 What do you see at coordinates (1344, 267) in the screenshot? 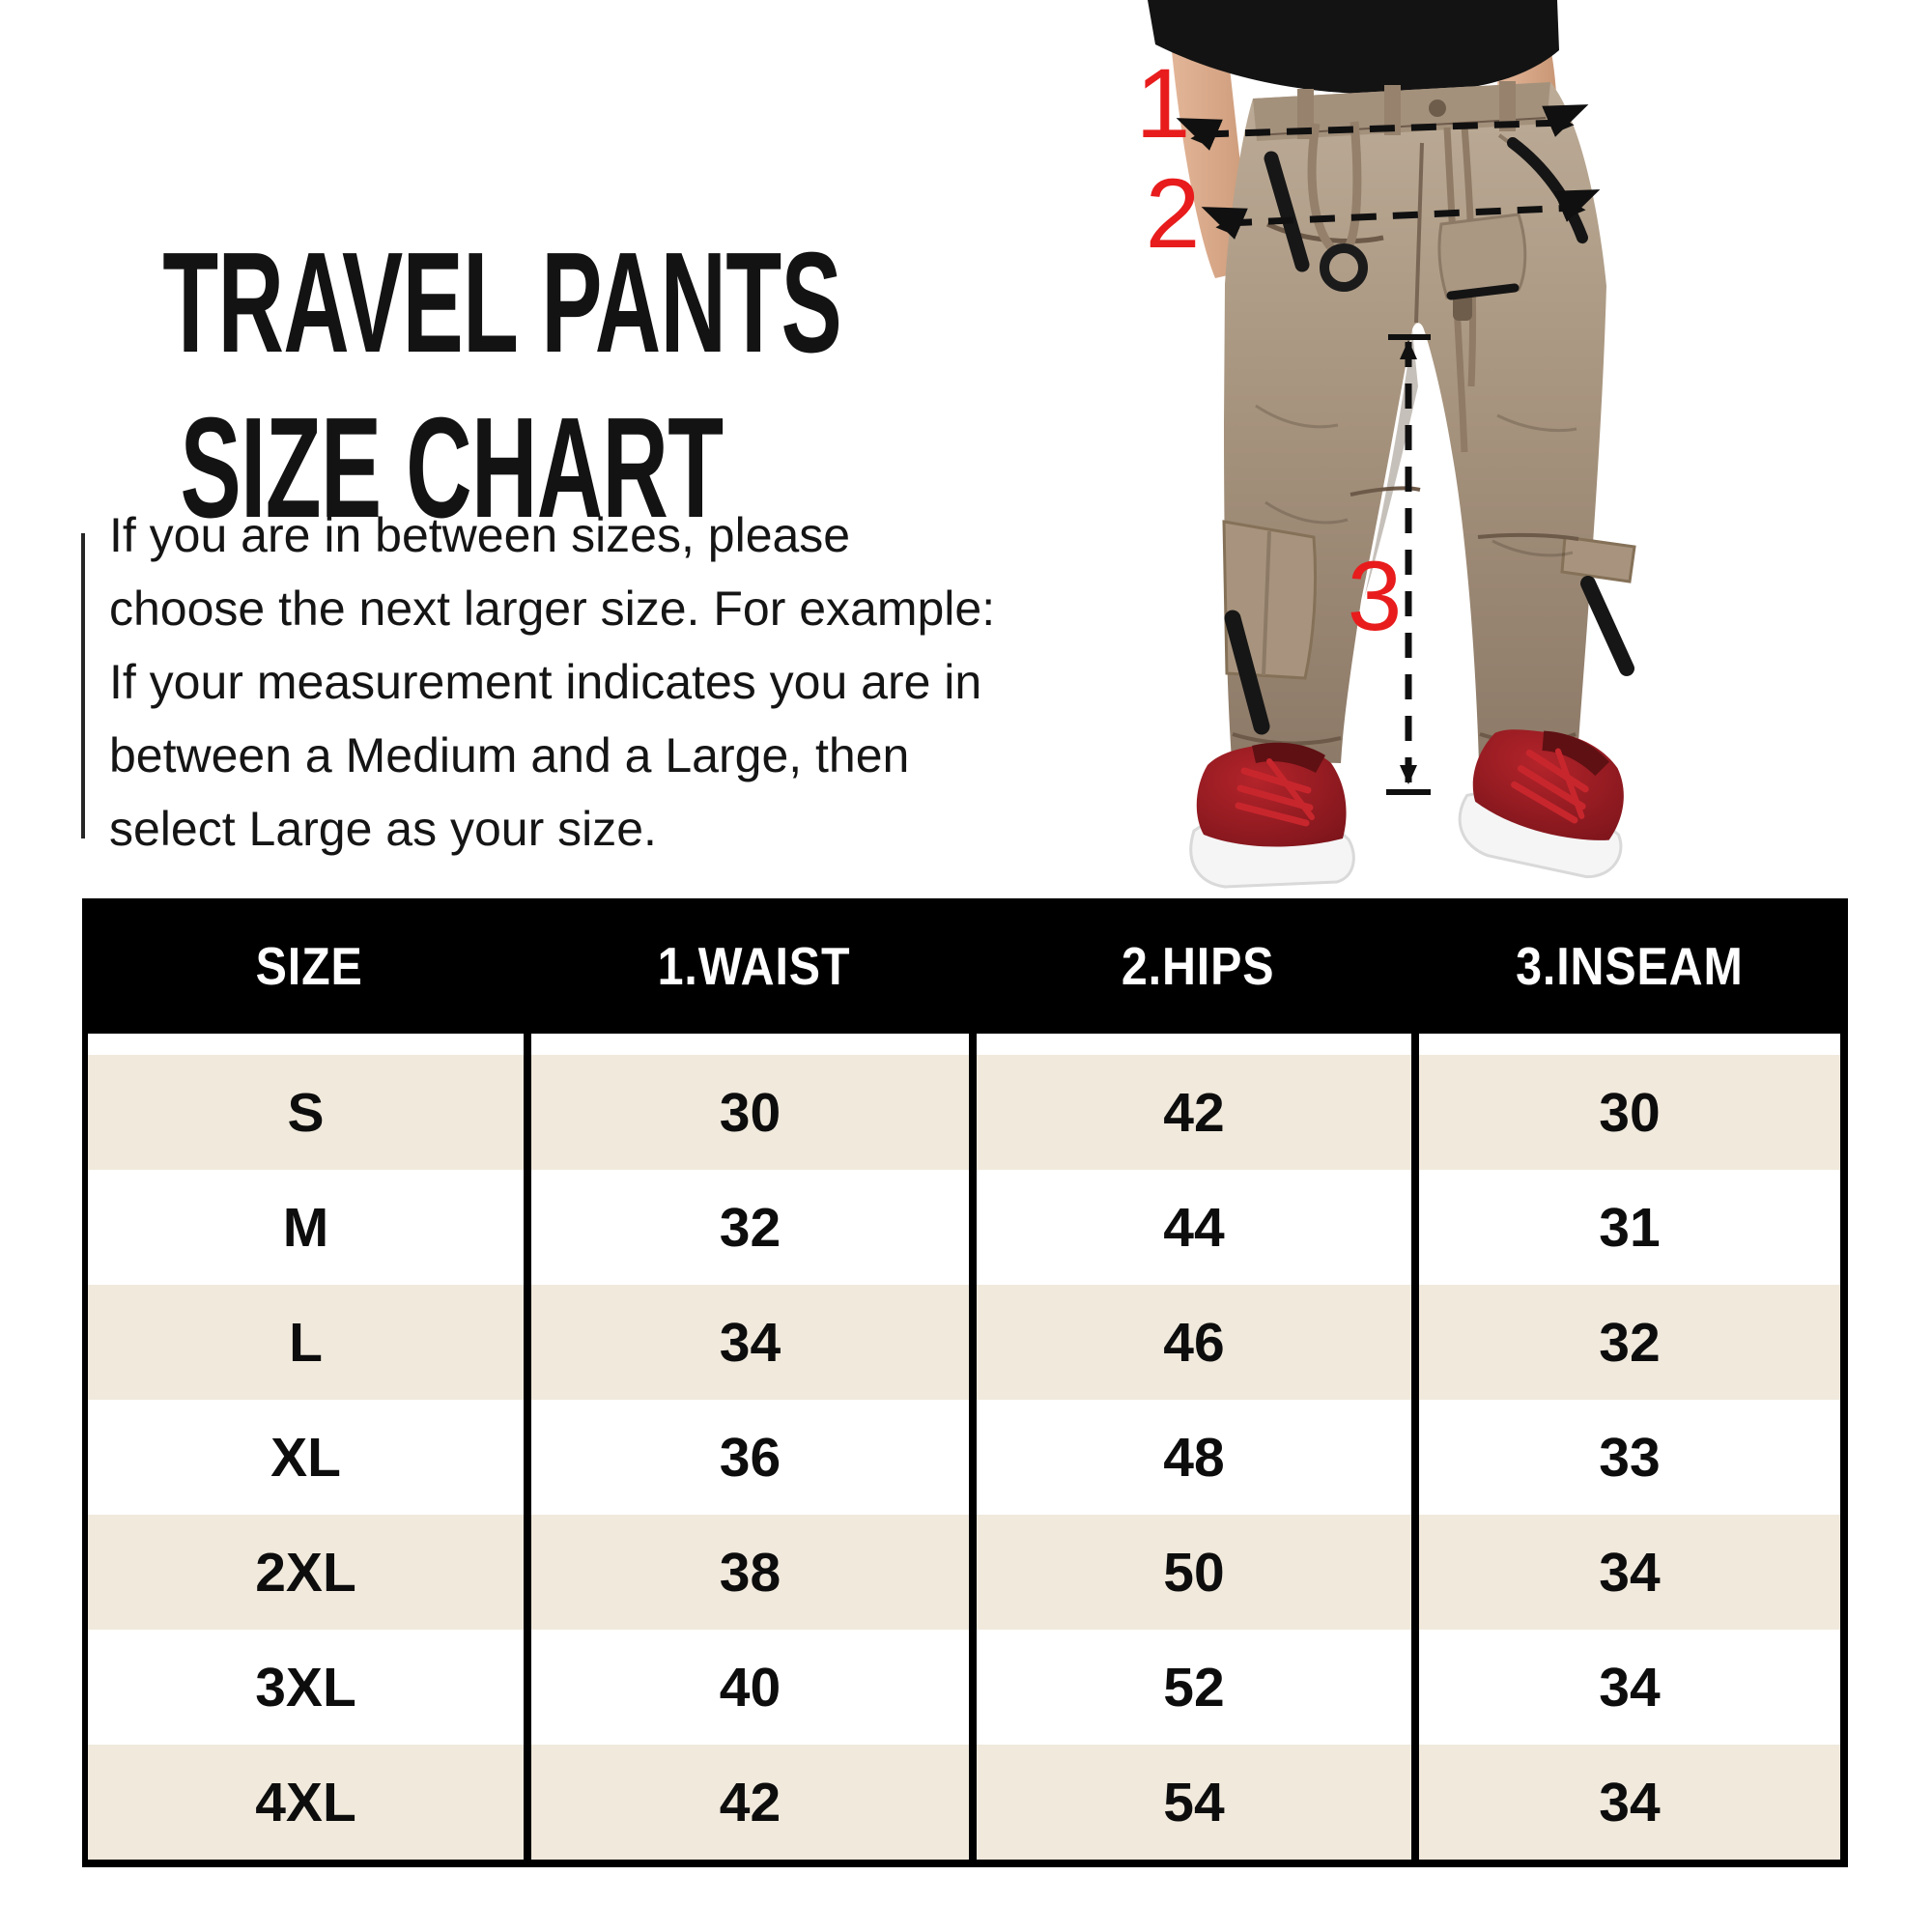
I see `d-ring` at bounding box center [1344, 267].